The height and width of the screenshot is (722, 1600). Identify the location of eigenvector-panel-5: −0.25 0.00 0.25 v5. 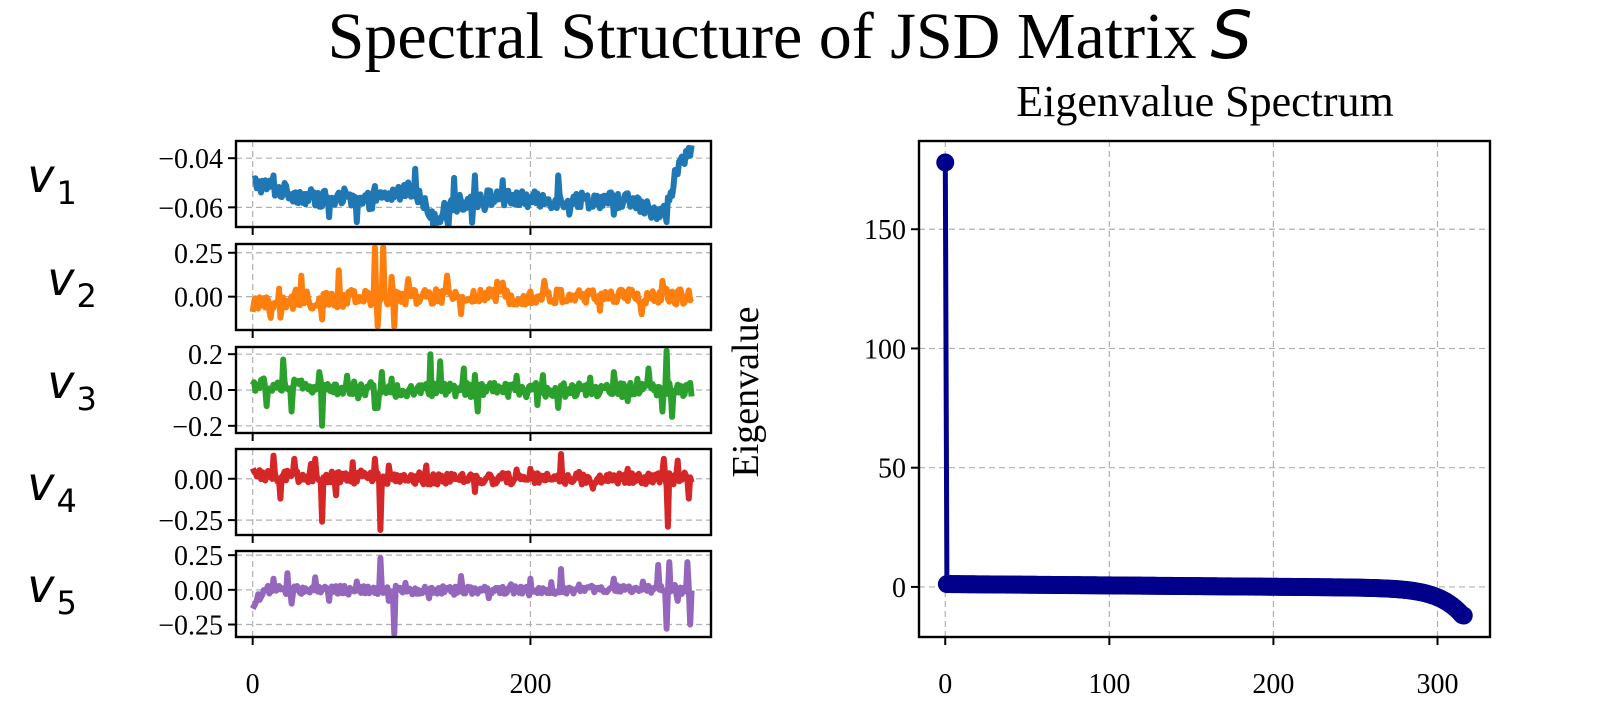
(370, 593).